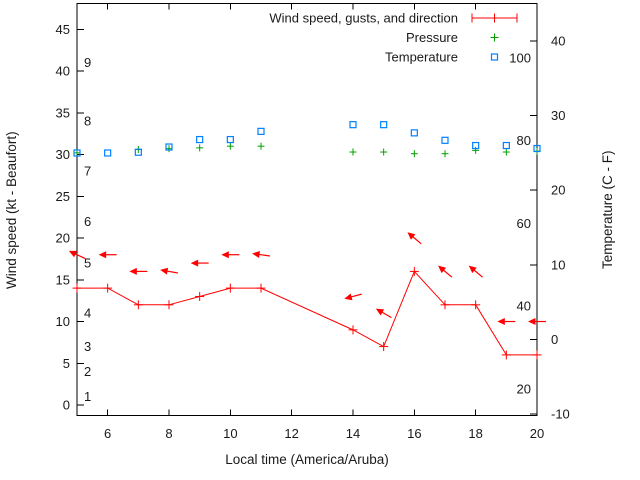  I want to click on y2-tick-label: 0, so click(554, 339).